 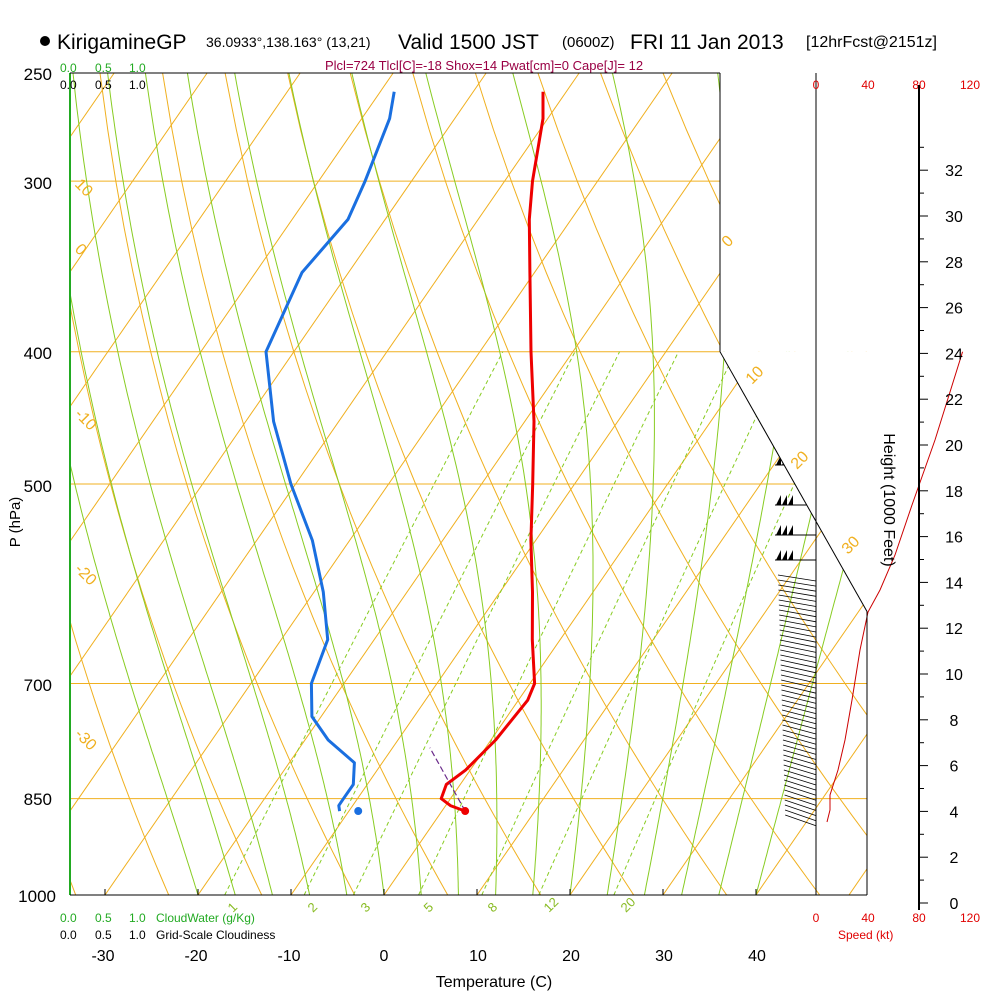 I want to click on p-tick-700: 700, so click(x=38, y=685).